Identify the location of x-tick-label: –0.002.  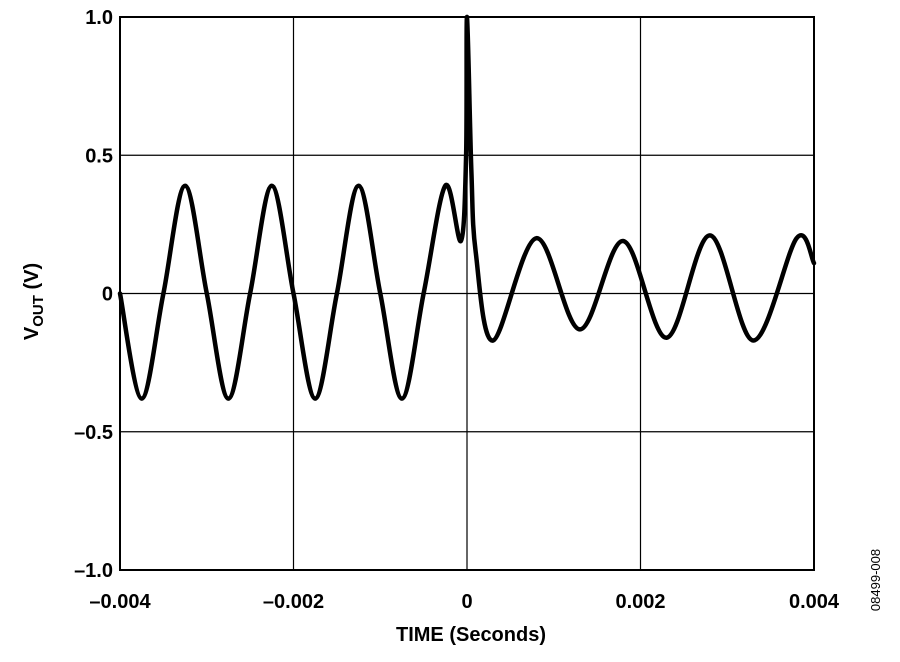
(293, 602).